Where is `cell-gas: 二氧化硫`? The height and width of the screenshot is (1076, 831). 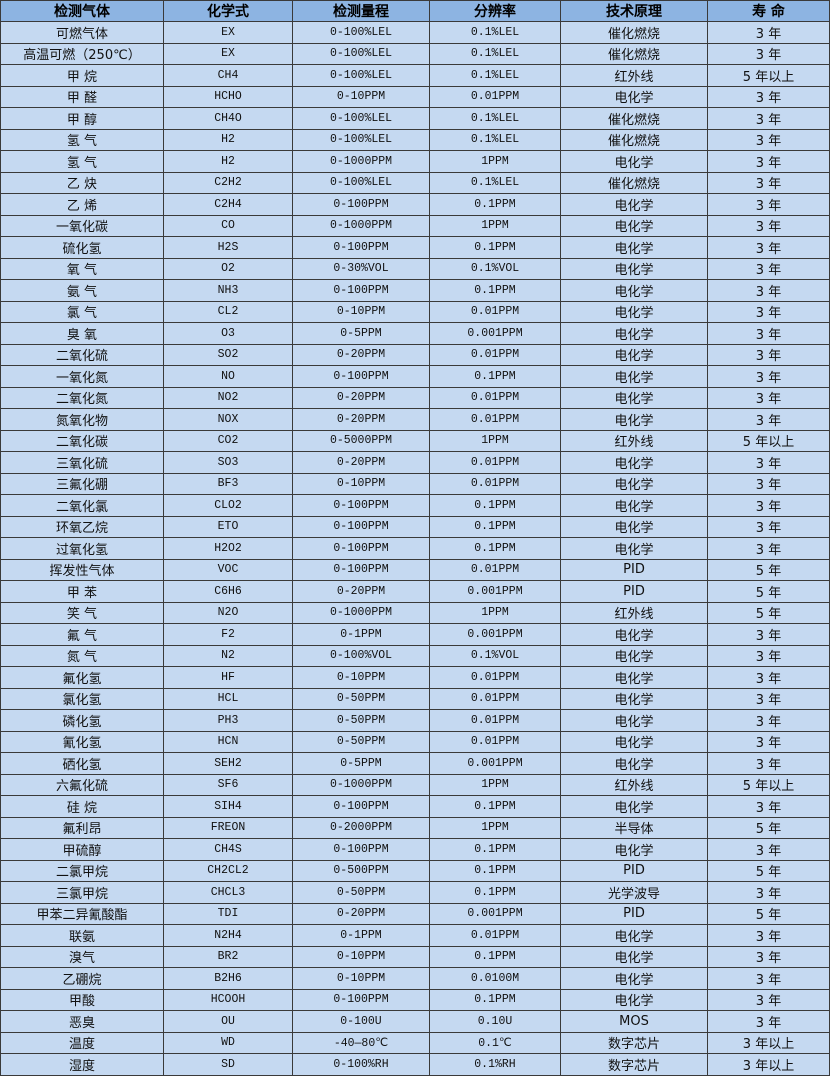
cell-gas: 二氧化硫 is located at coordinates (82, 354).